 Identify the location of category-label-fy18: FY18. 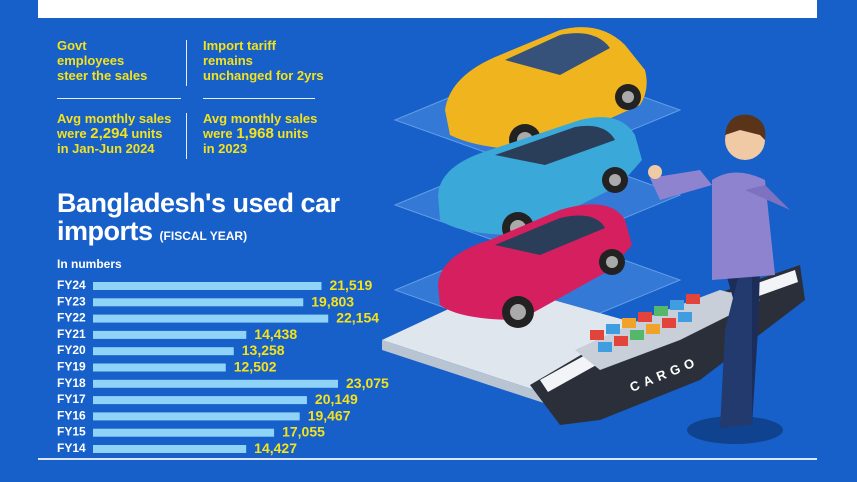
(71, 383).